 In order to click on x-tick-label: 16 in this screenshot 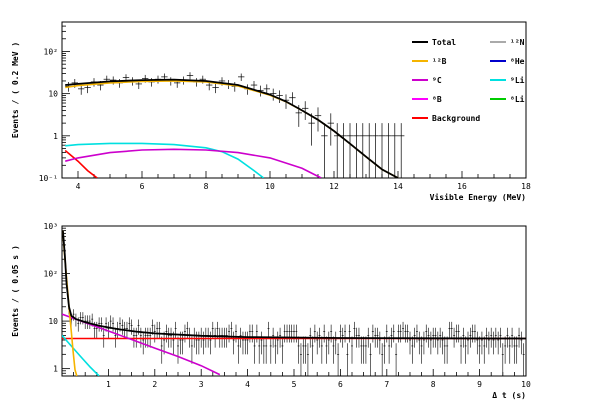, I will do `click(462, 186)`.